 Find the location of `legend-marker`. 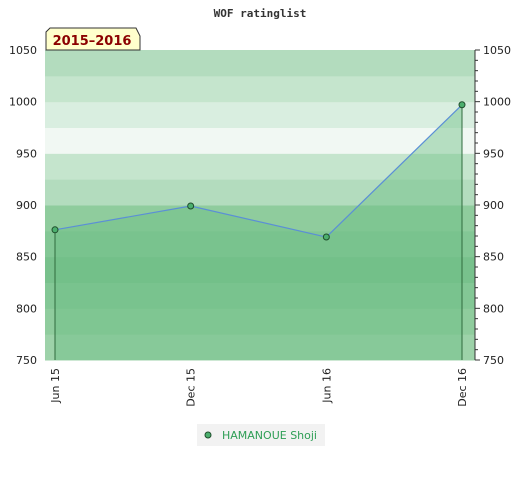

legend-marker is located at coordinates (208, 435).